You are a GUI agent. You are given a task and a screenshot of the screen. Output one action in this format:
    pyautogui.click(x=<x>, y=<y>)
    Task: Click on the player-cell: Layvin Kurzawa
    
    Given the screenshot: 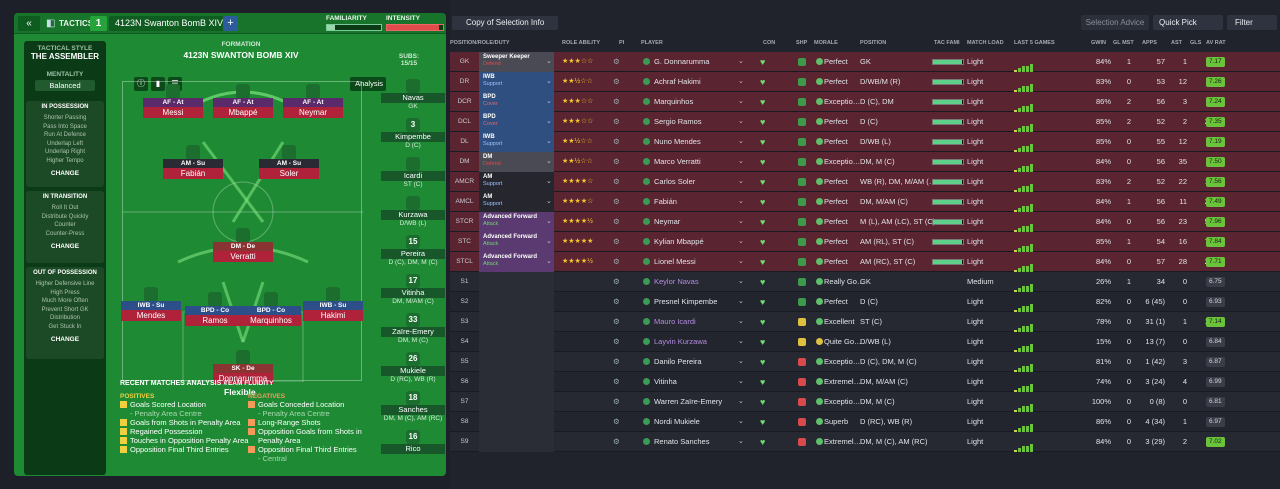 What is the action you would take?
    pyautogui.click(x=695, y=342)
    